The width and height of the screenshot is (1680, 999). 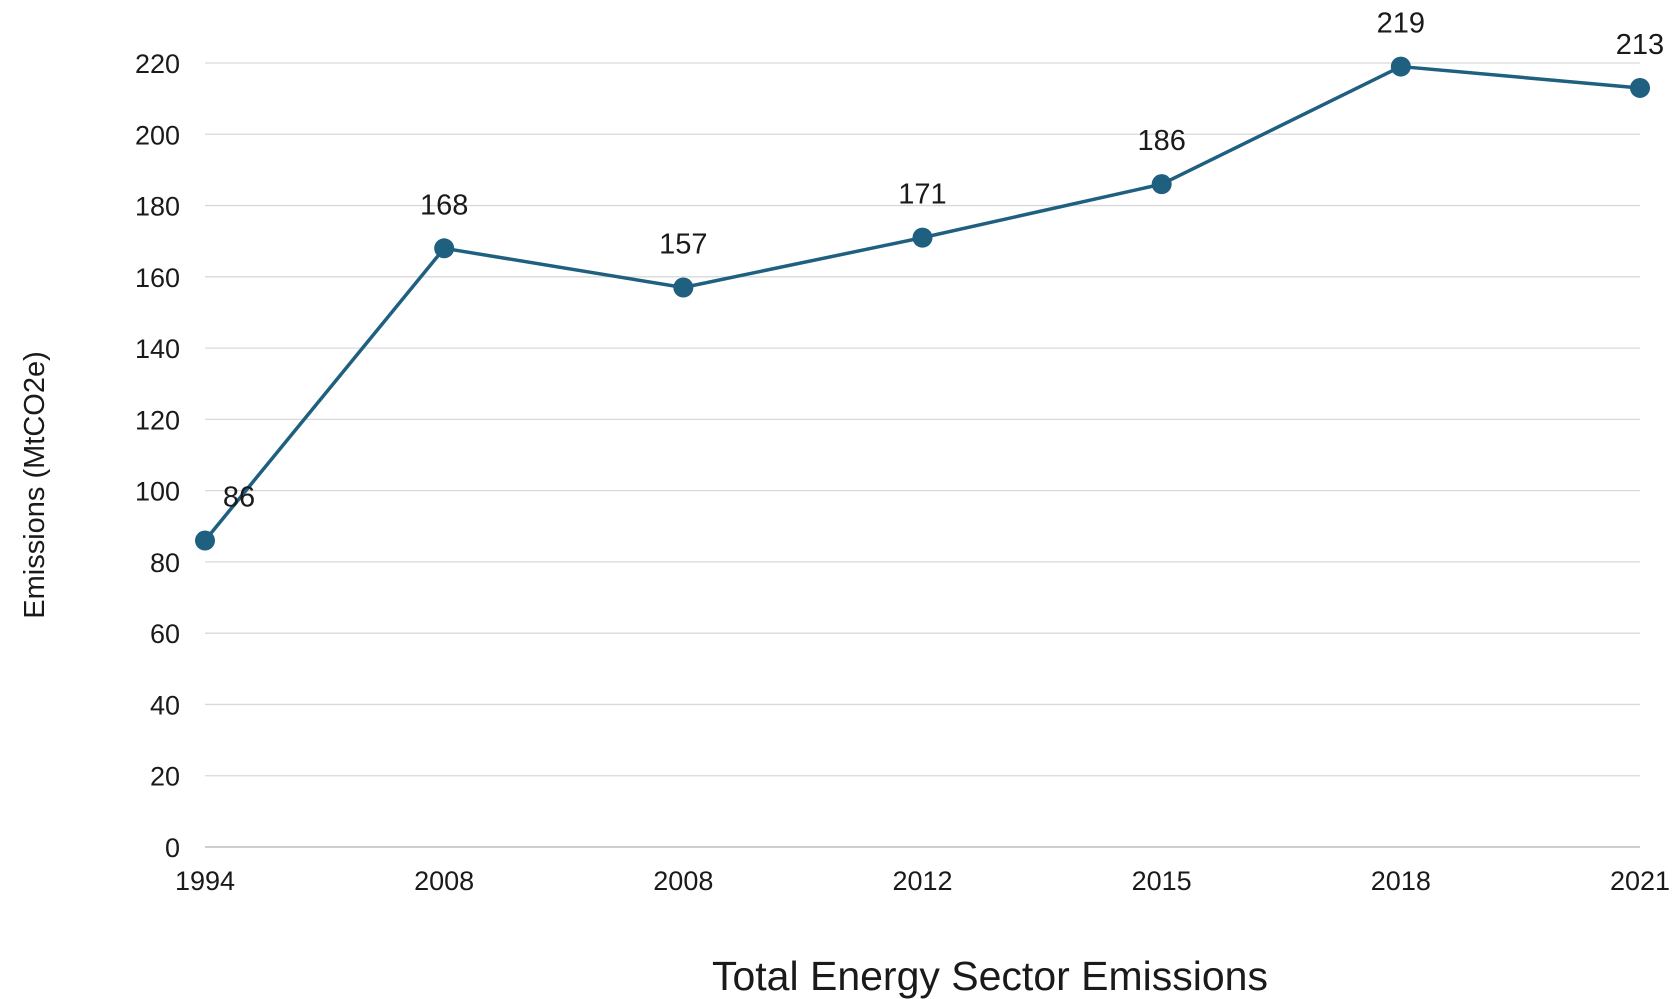 I want to click on y-tick-label: 100, so click(x=157, y=492).